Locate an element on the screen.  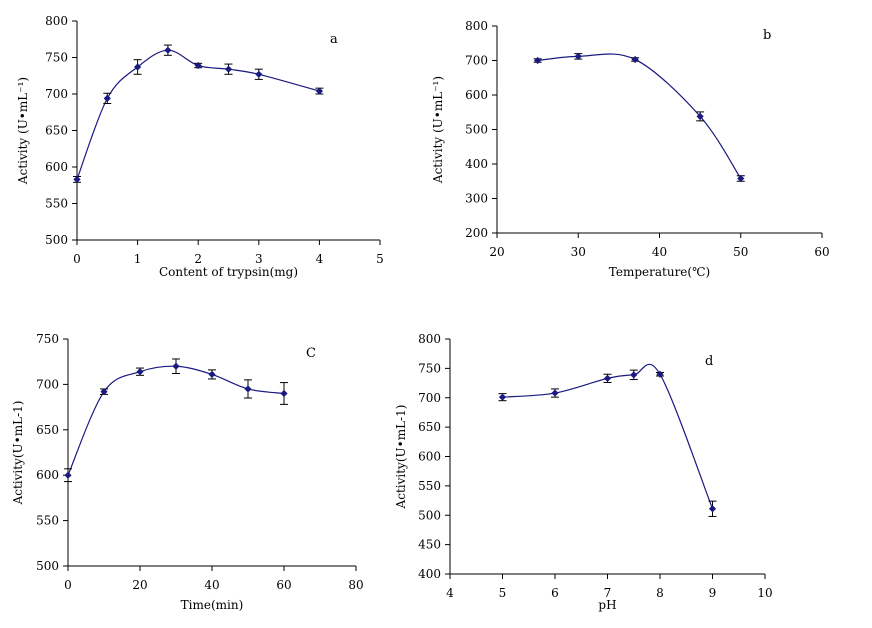
panel-letter: b is located at coordinates (767, 35).